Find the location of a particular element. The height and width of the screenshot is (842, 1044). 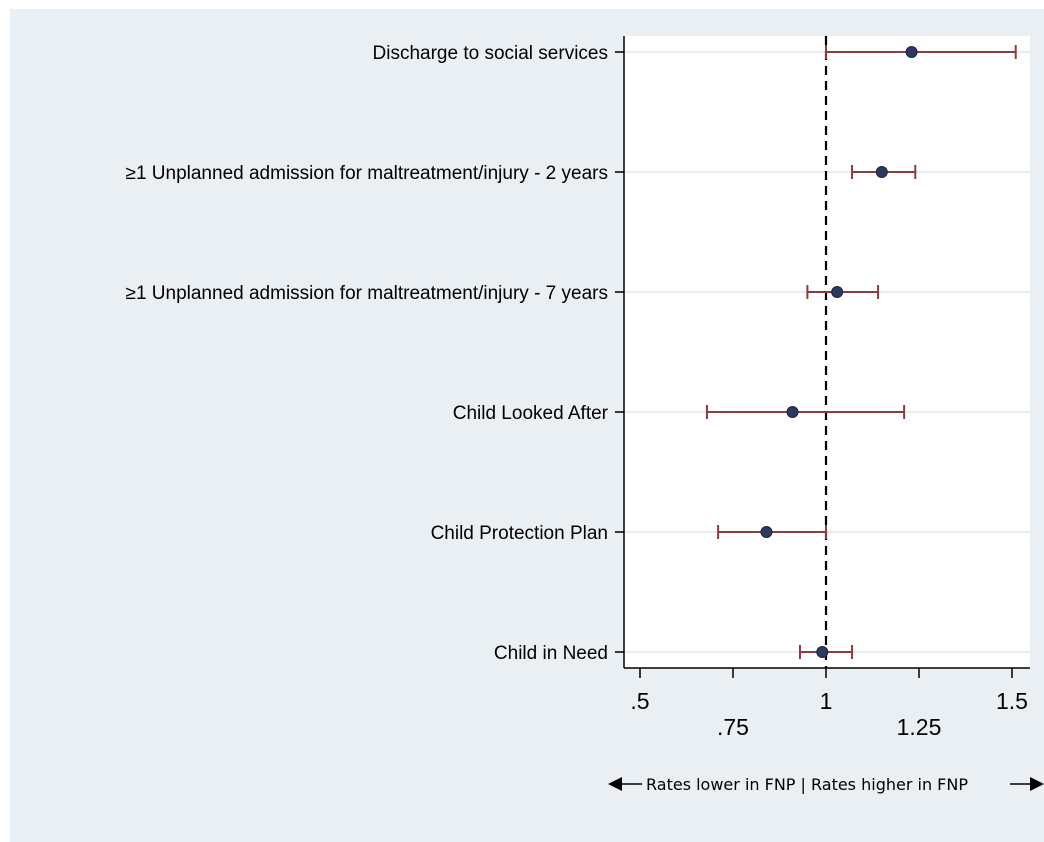

x-tick-label: .75 is located at coordinates (733, 727).